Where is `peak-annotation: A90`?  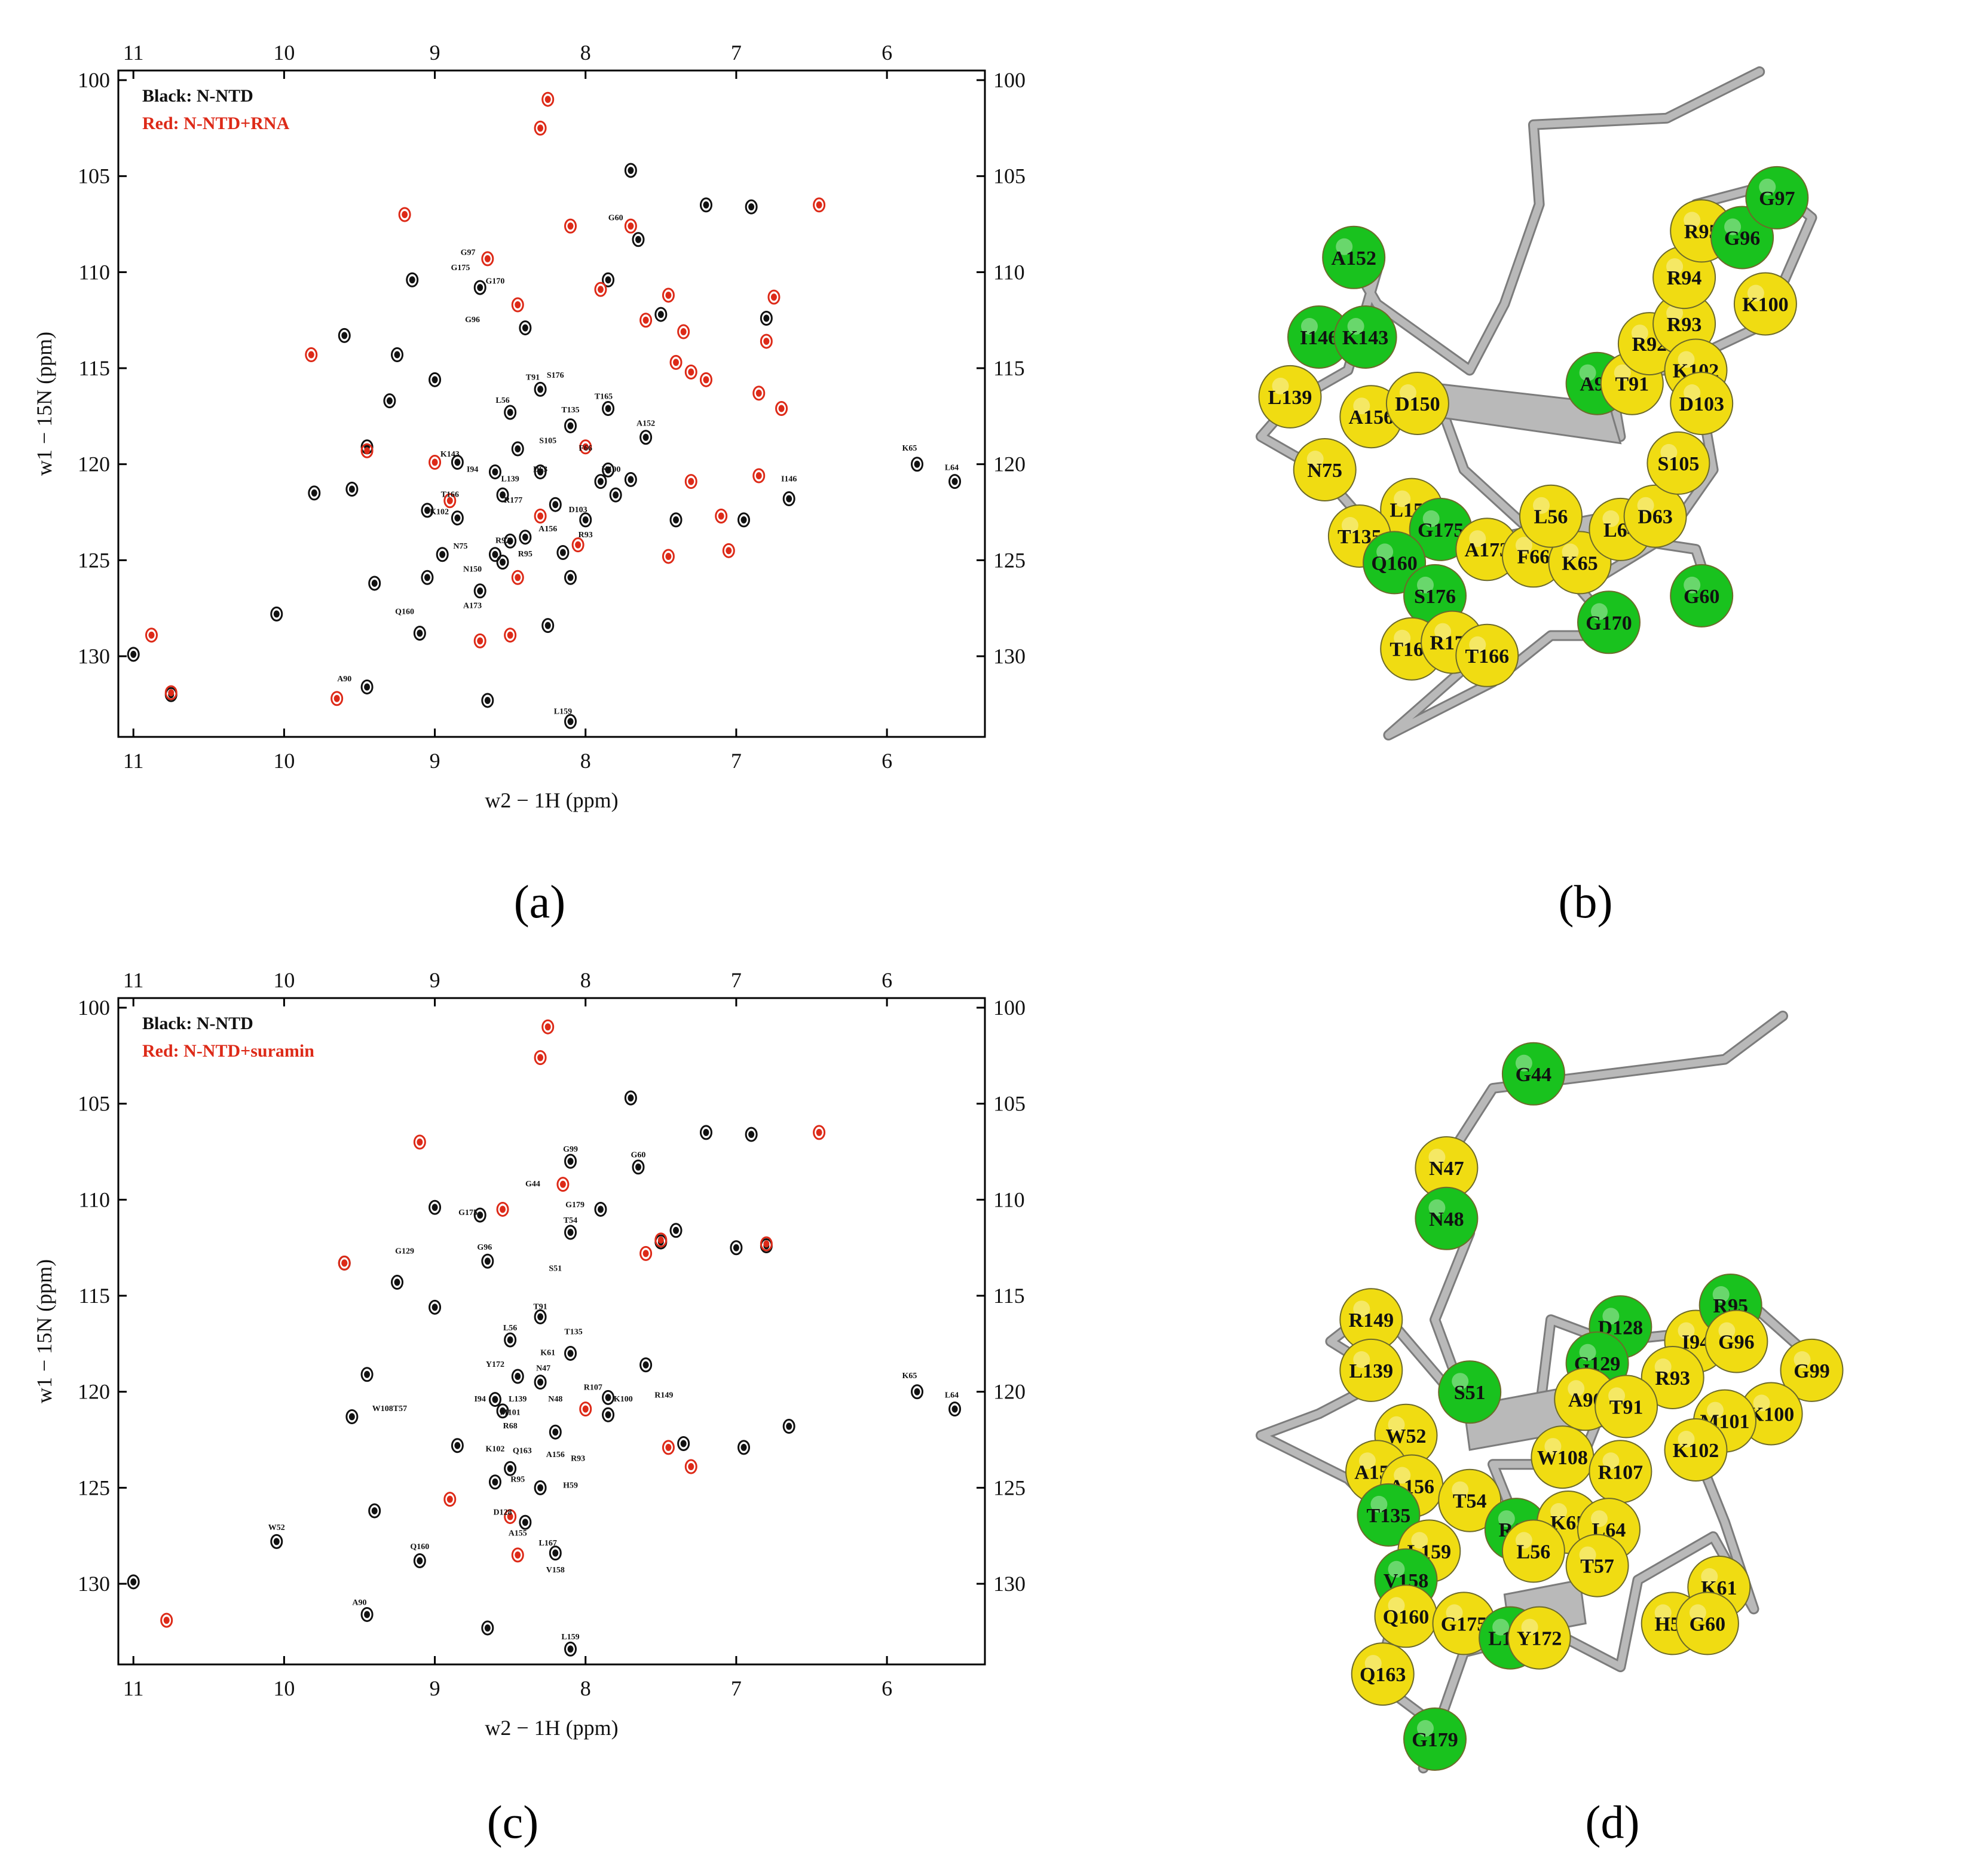
peak-annotation: A90 is located at coordinates (344, 680).